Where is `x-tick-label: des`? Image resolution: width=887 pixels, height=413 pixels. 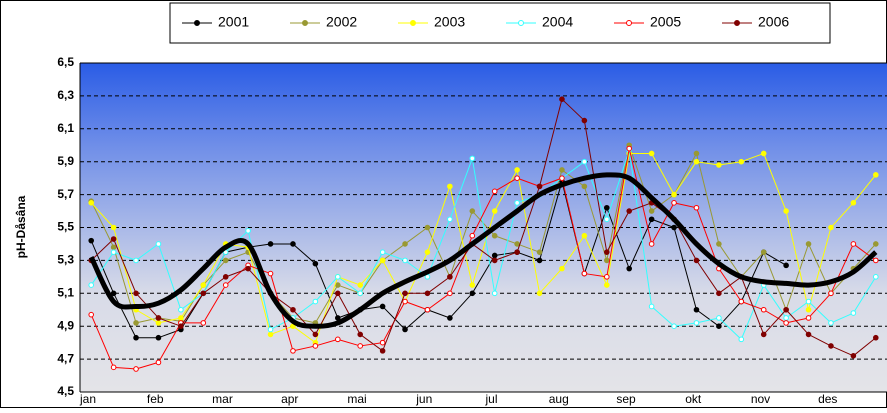 x-tick-label: des is located at coordinates (827, 399).